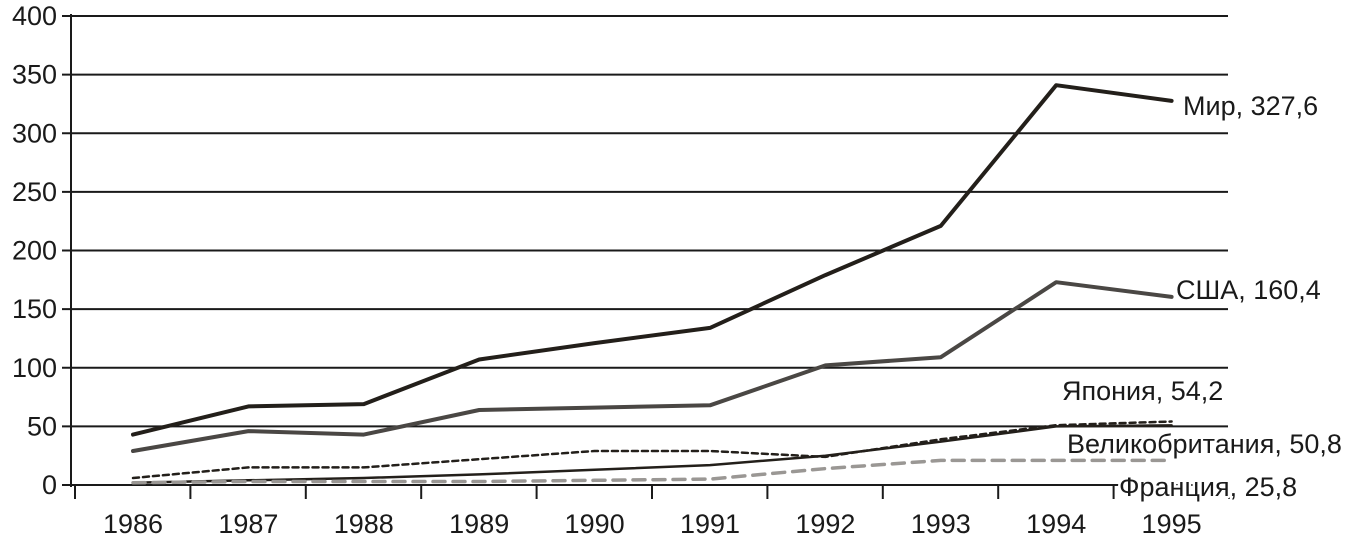  I want to click on series-line-japan, so click(652, 450).